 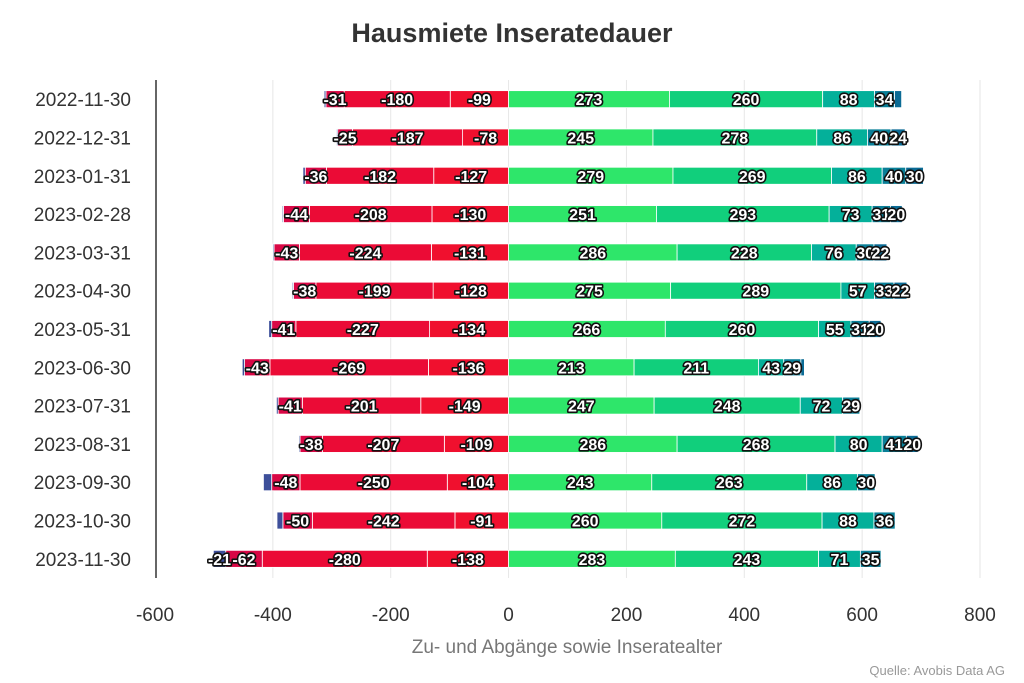 What do you see at coordinates (592, 560) in the screenshot?
I see `data-label: 283` at bounding box center [592, 560].